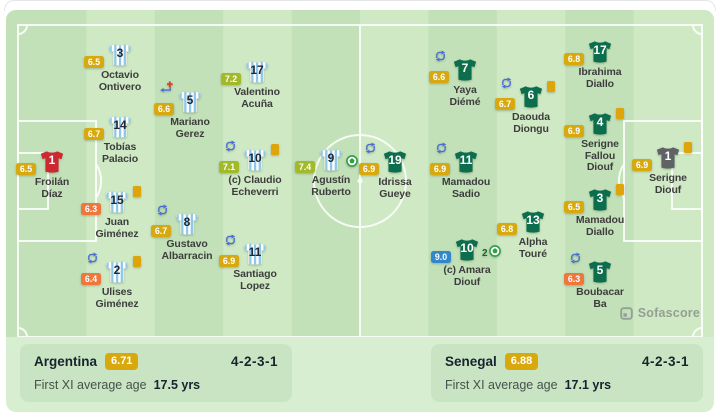 This screenshot has height=417, width=720. I want to click on jersey-number: 6, so click(531, 95).